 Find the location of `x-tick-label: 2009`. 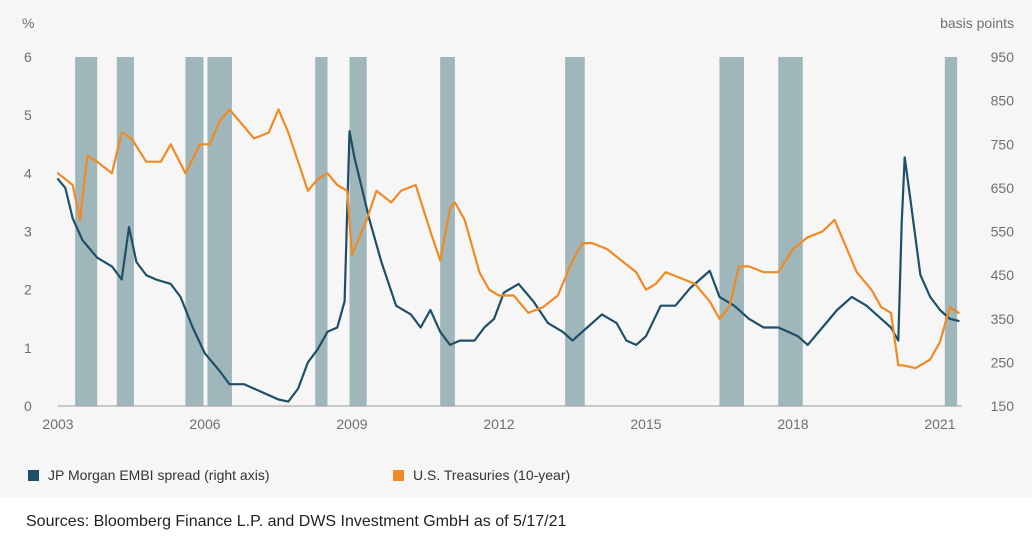

x-tick-label: 2009 is located at coordinates (351, 424).